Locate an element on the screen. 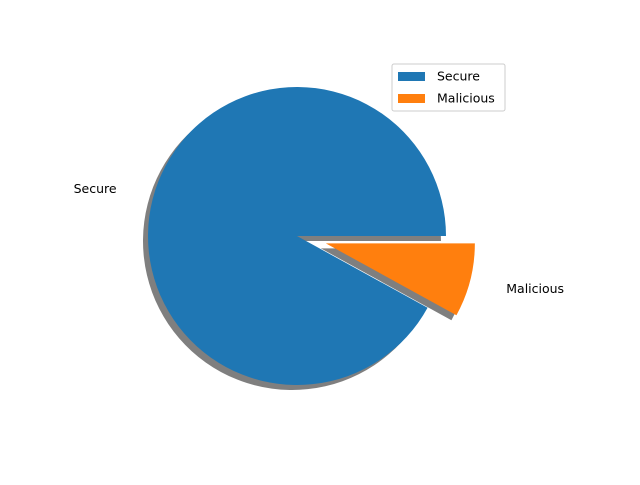 This screenshot has height=485, width=640. legend-swatch-secure is located at coordinates (411, 76).